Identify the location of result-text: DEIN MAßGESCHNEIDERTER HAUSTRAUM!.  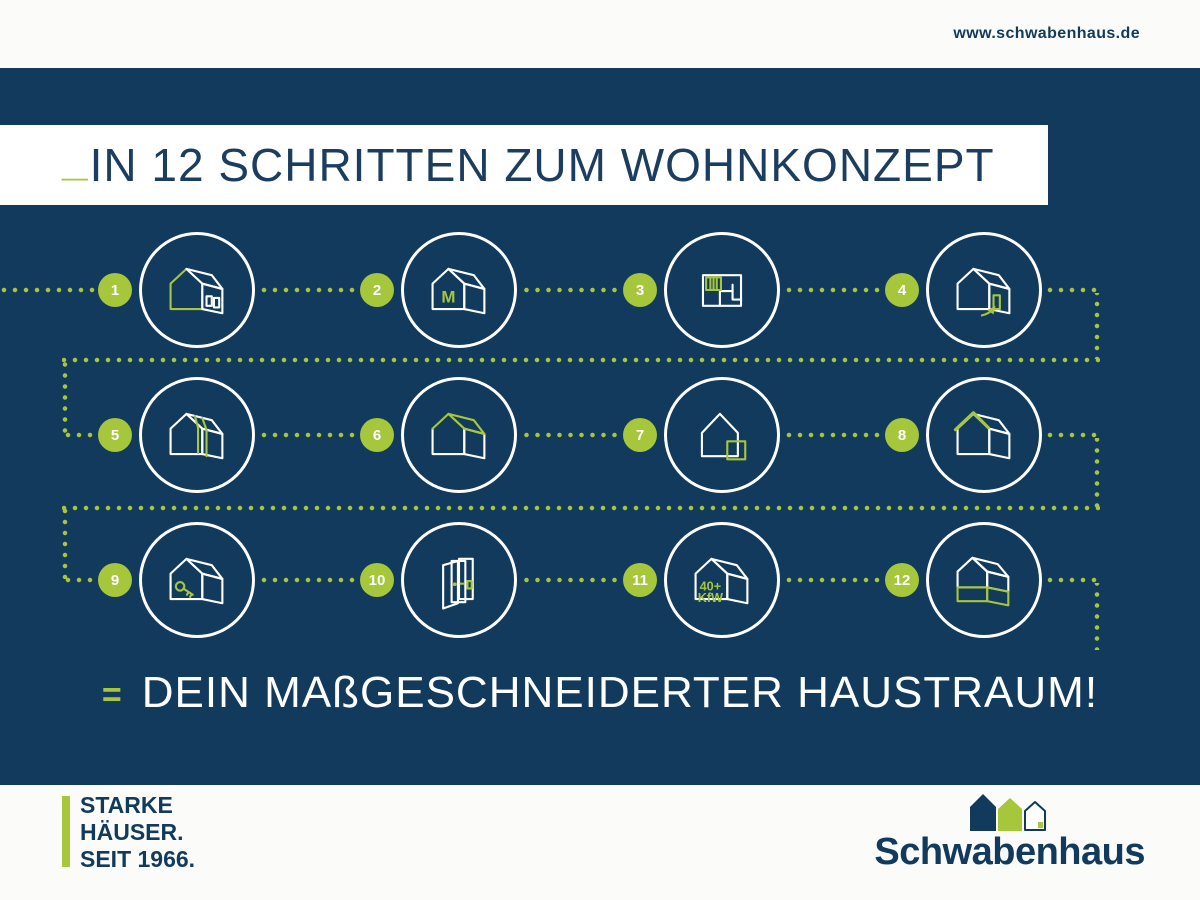
(620, 692).